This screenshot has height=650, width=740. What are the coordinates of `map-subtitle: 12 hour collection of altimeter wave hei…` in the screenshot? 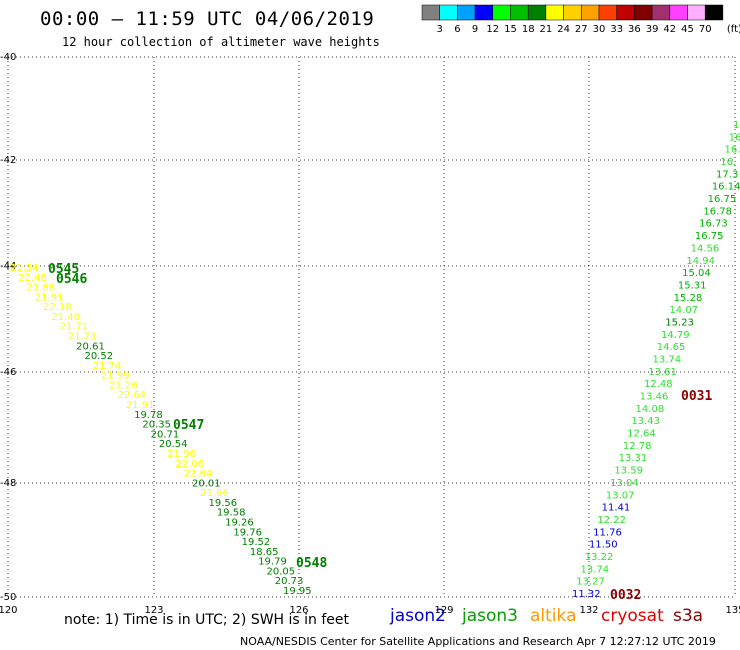 It's located at (221, 42).